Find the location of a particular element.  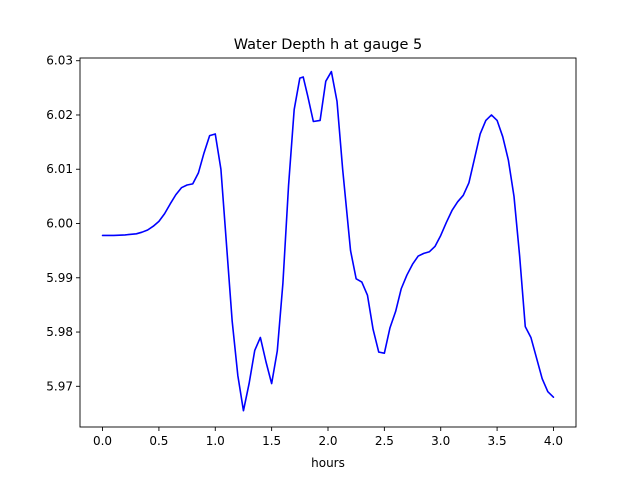

x-tick-label: 0.5 is located at coordinates (158, 441).